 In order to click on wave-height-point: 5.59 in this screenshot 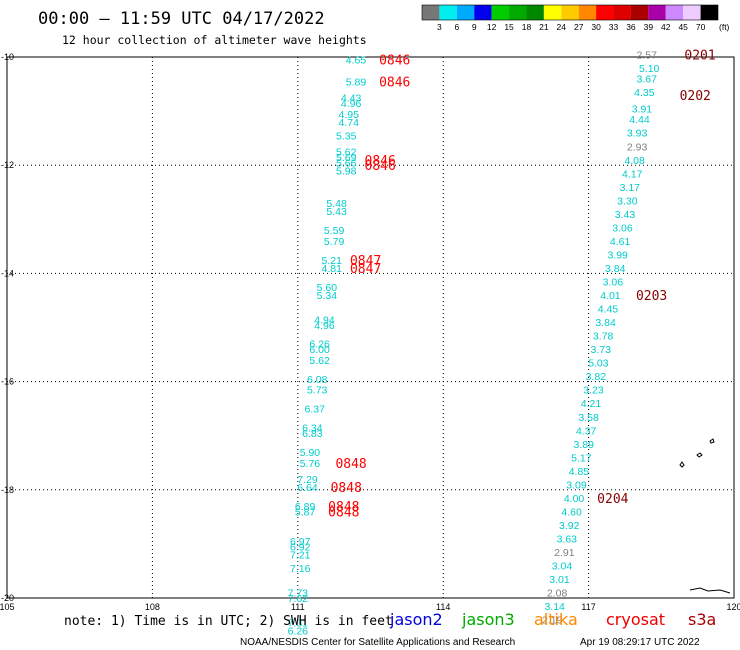, I will do `click(334, 231)`.